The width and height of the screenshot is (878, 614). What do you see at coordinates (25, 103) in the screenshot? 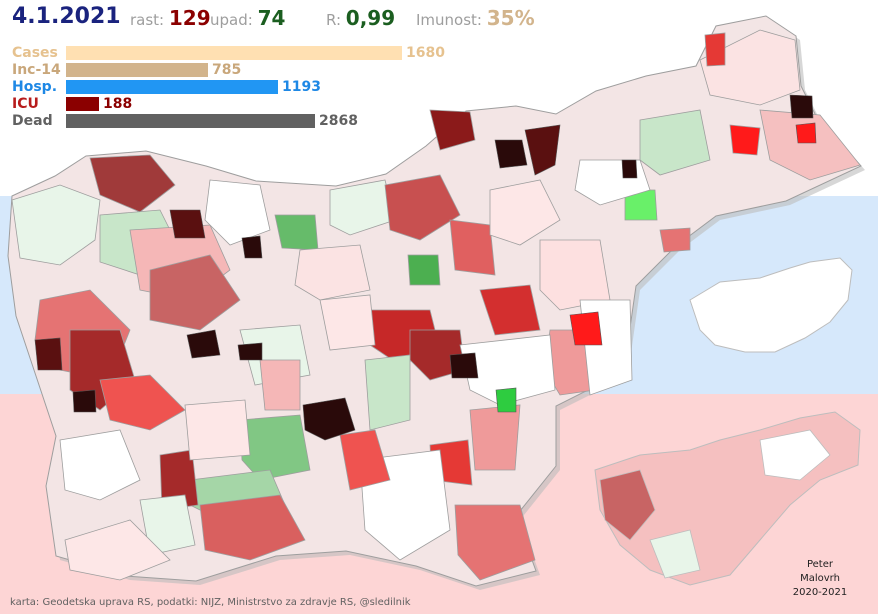
I see `legend-label: ICU` at bounding box center [25, 103].